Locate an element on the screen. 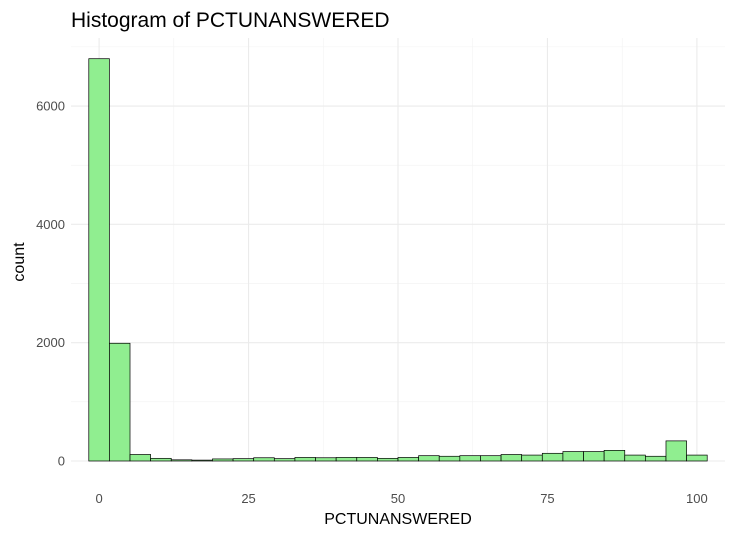  y-tick-label: 0 is located at coordinates (61, 461).